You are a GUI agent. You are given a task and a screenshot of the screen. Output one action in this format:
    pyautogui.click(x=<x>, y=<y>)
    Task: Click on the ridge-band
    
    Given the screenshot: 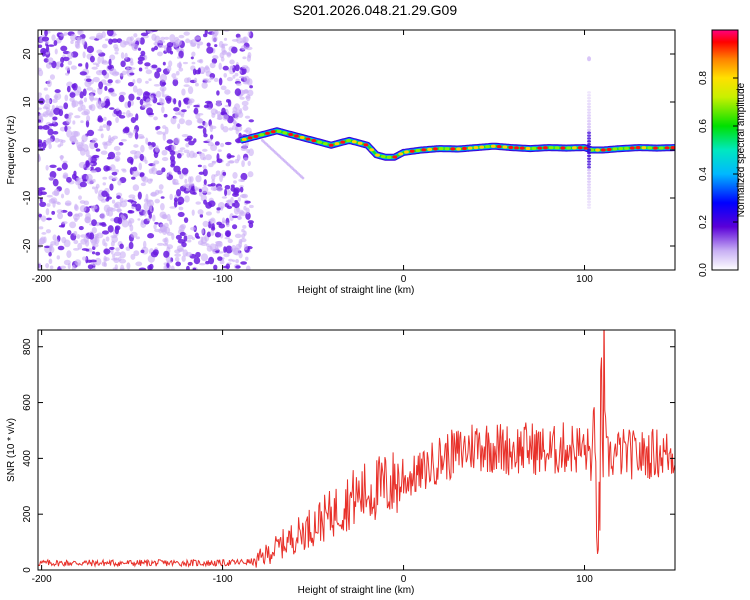 What is the action you would take?
    pyautogui.click(x=457, y=144)
    